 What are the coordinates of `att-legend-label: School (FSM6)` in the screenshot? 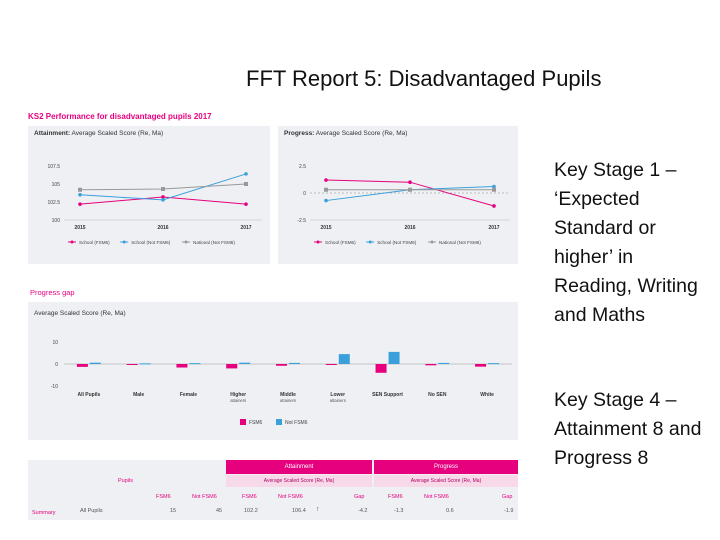 It's located at (94, 242).